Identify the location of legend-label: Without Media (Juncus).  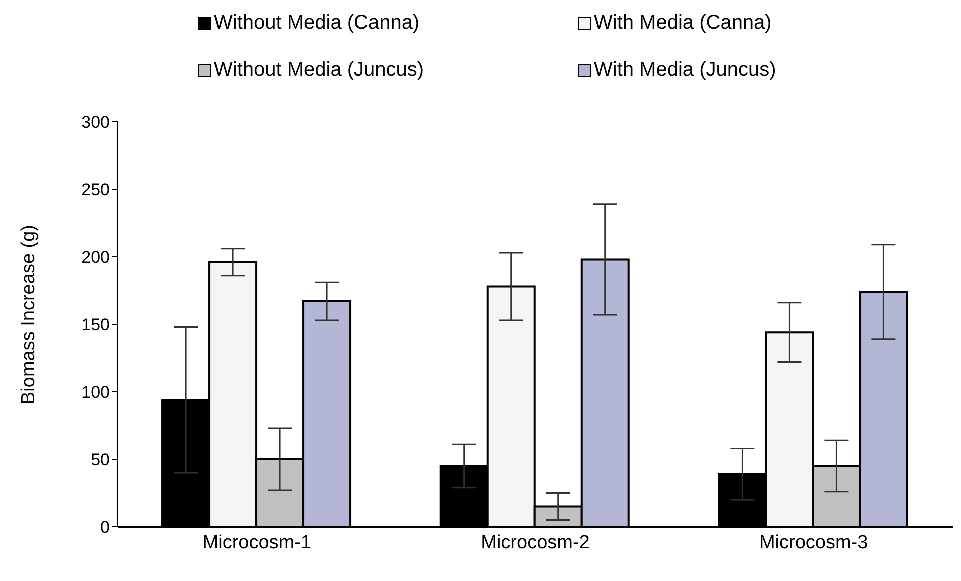
(319, 70).